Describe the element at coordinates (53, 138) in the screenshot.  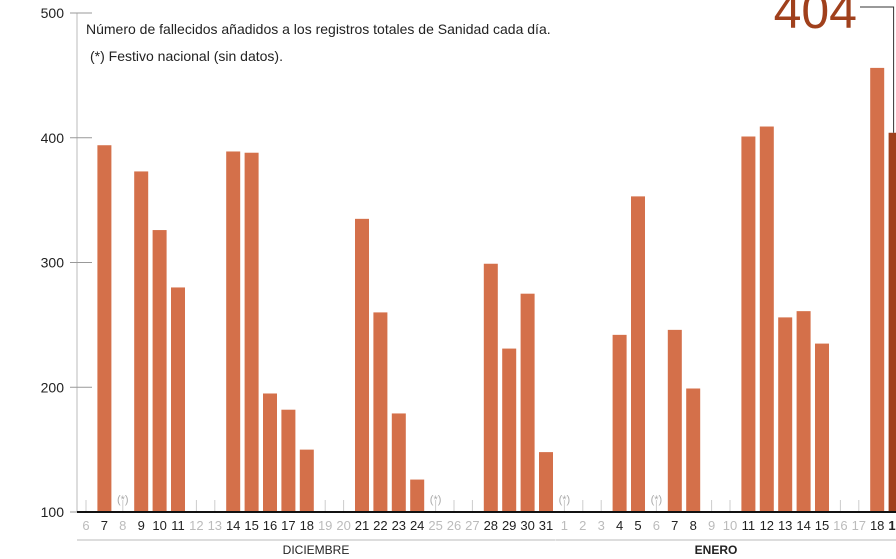
I see `y-tick-label: 400` at that location.